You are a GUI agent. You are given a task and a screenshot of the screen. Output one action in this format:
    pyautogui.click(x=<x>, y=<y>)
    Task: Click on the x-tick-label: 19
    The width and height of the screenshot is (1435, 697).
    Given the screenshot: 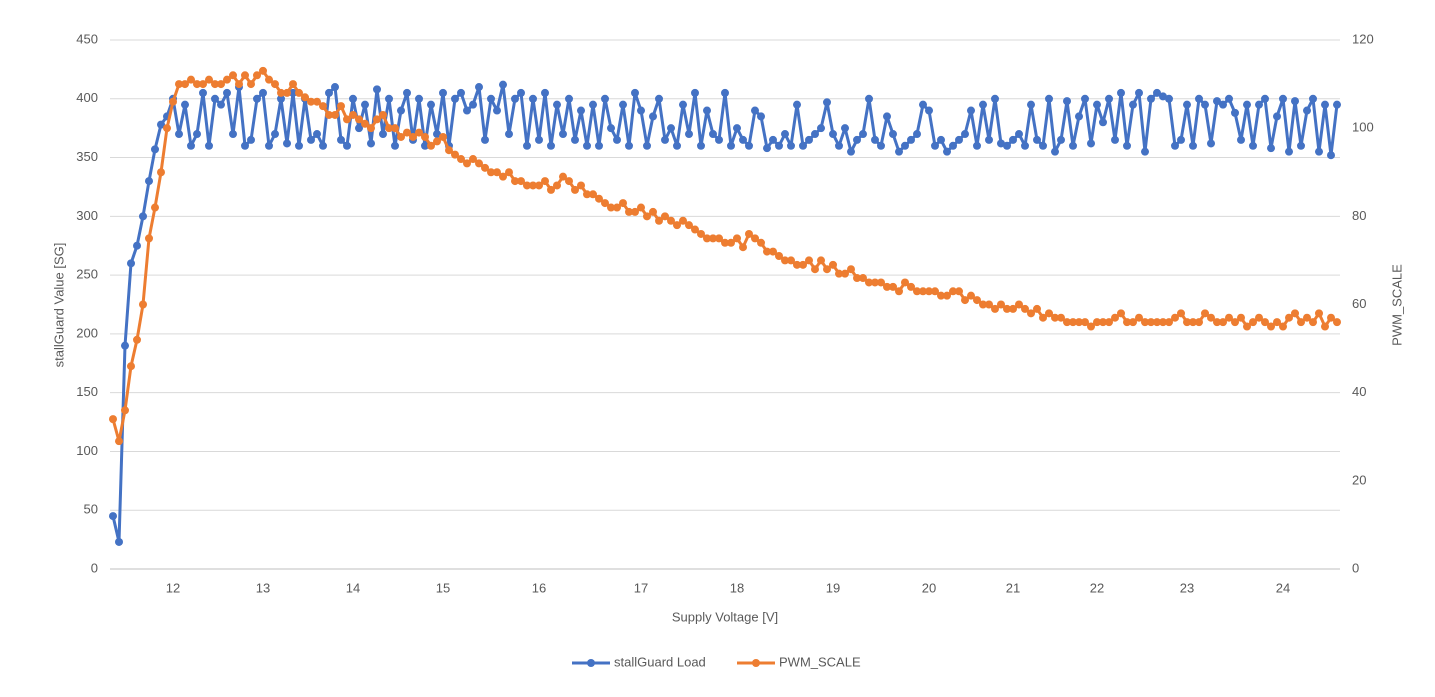 What is the action you would take?
    pyautogui.click(x=833, y=587)
    